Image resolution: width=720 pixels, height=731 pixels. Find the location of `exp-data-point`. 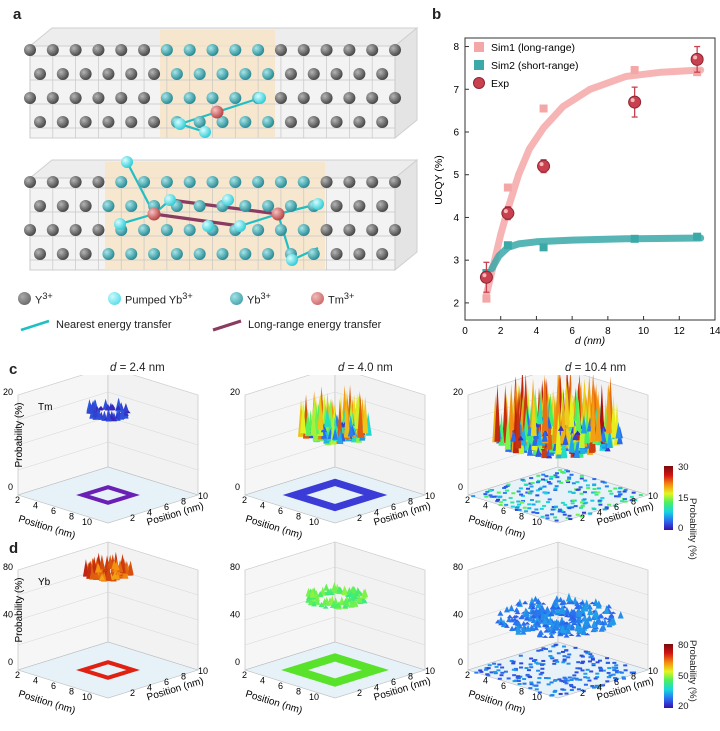

exp-data-point is located at coordinates (508, 213).